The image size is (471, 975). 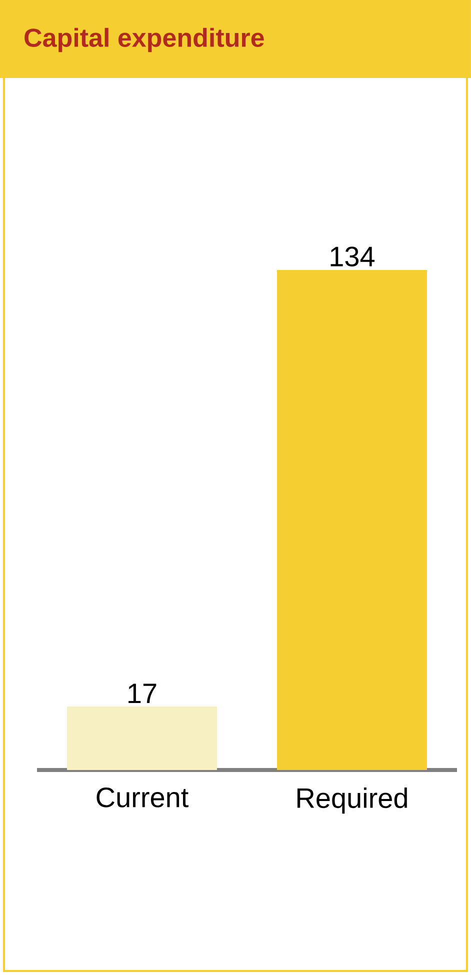 I want to click on data-label: 17, so click(x=142, y=694).